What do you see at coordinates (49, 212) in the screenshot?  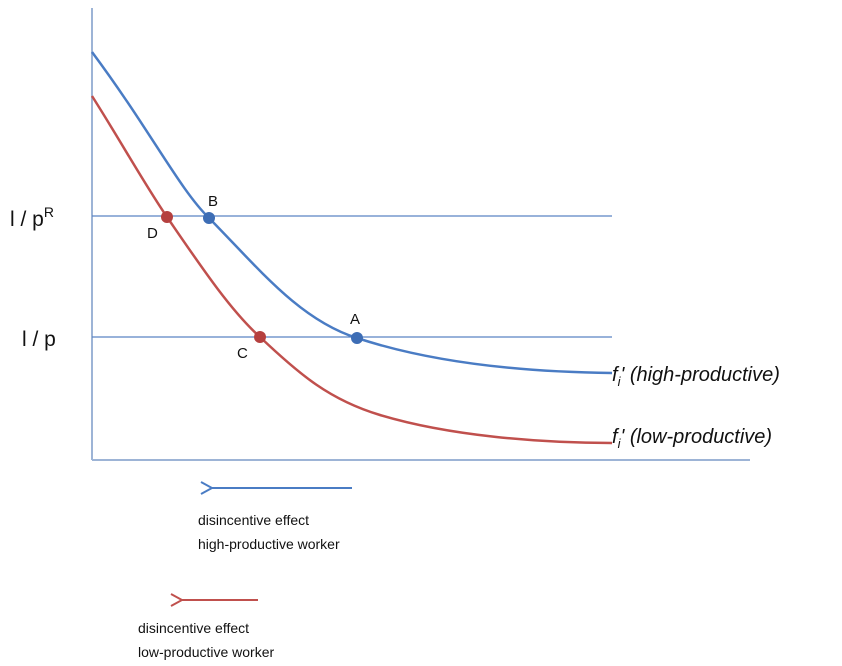 I see `text-part: R` at bounding box center [49, 212].